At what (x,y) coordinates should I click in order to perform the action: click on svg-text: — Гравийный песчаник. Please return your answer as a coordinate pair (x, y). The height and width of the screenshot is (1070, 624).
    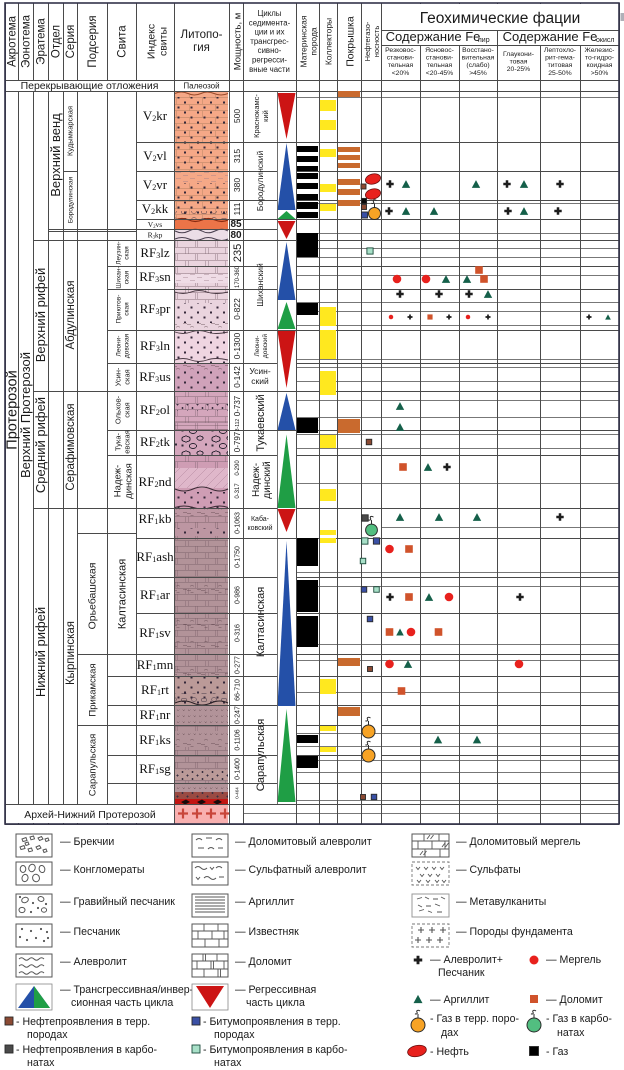
    Looking at the image, I should click on (117, 902).